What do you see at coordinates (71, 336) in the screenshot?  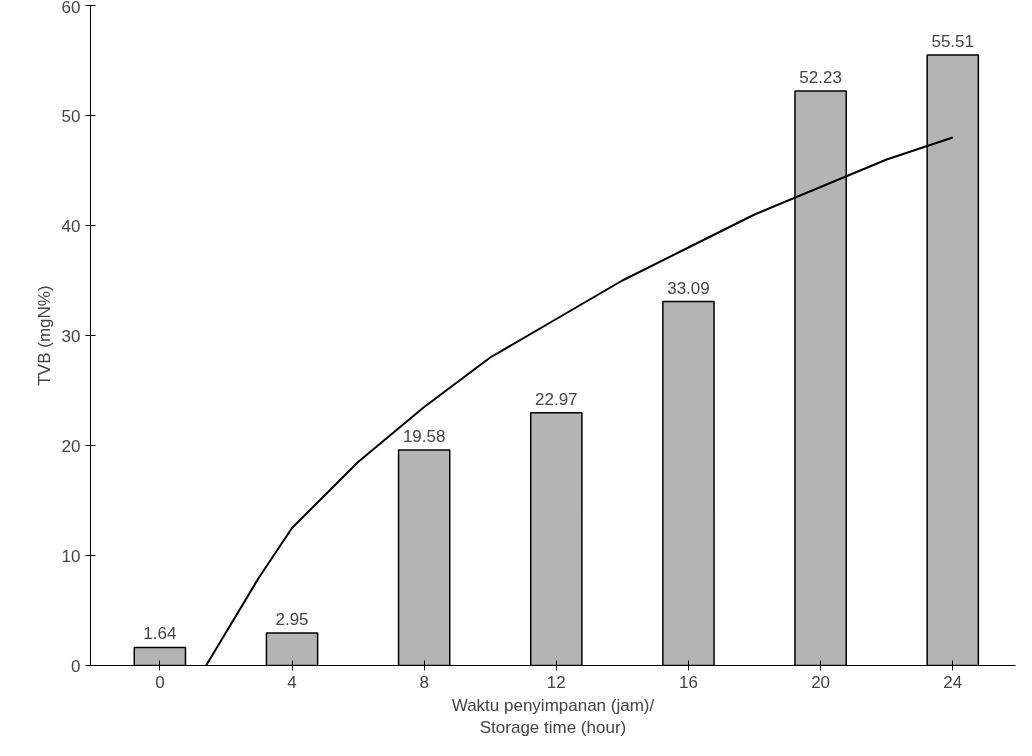 I see `y-tick-label: 30` at bounding box center [71, 336].